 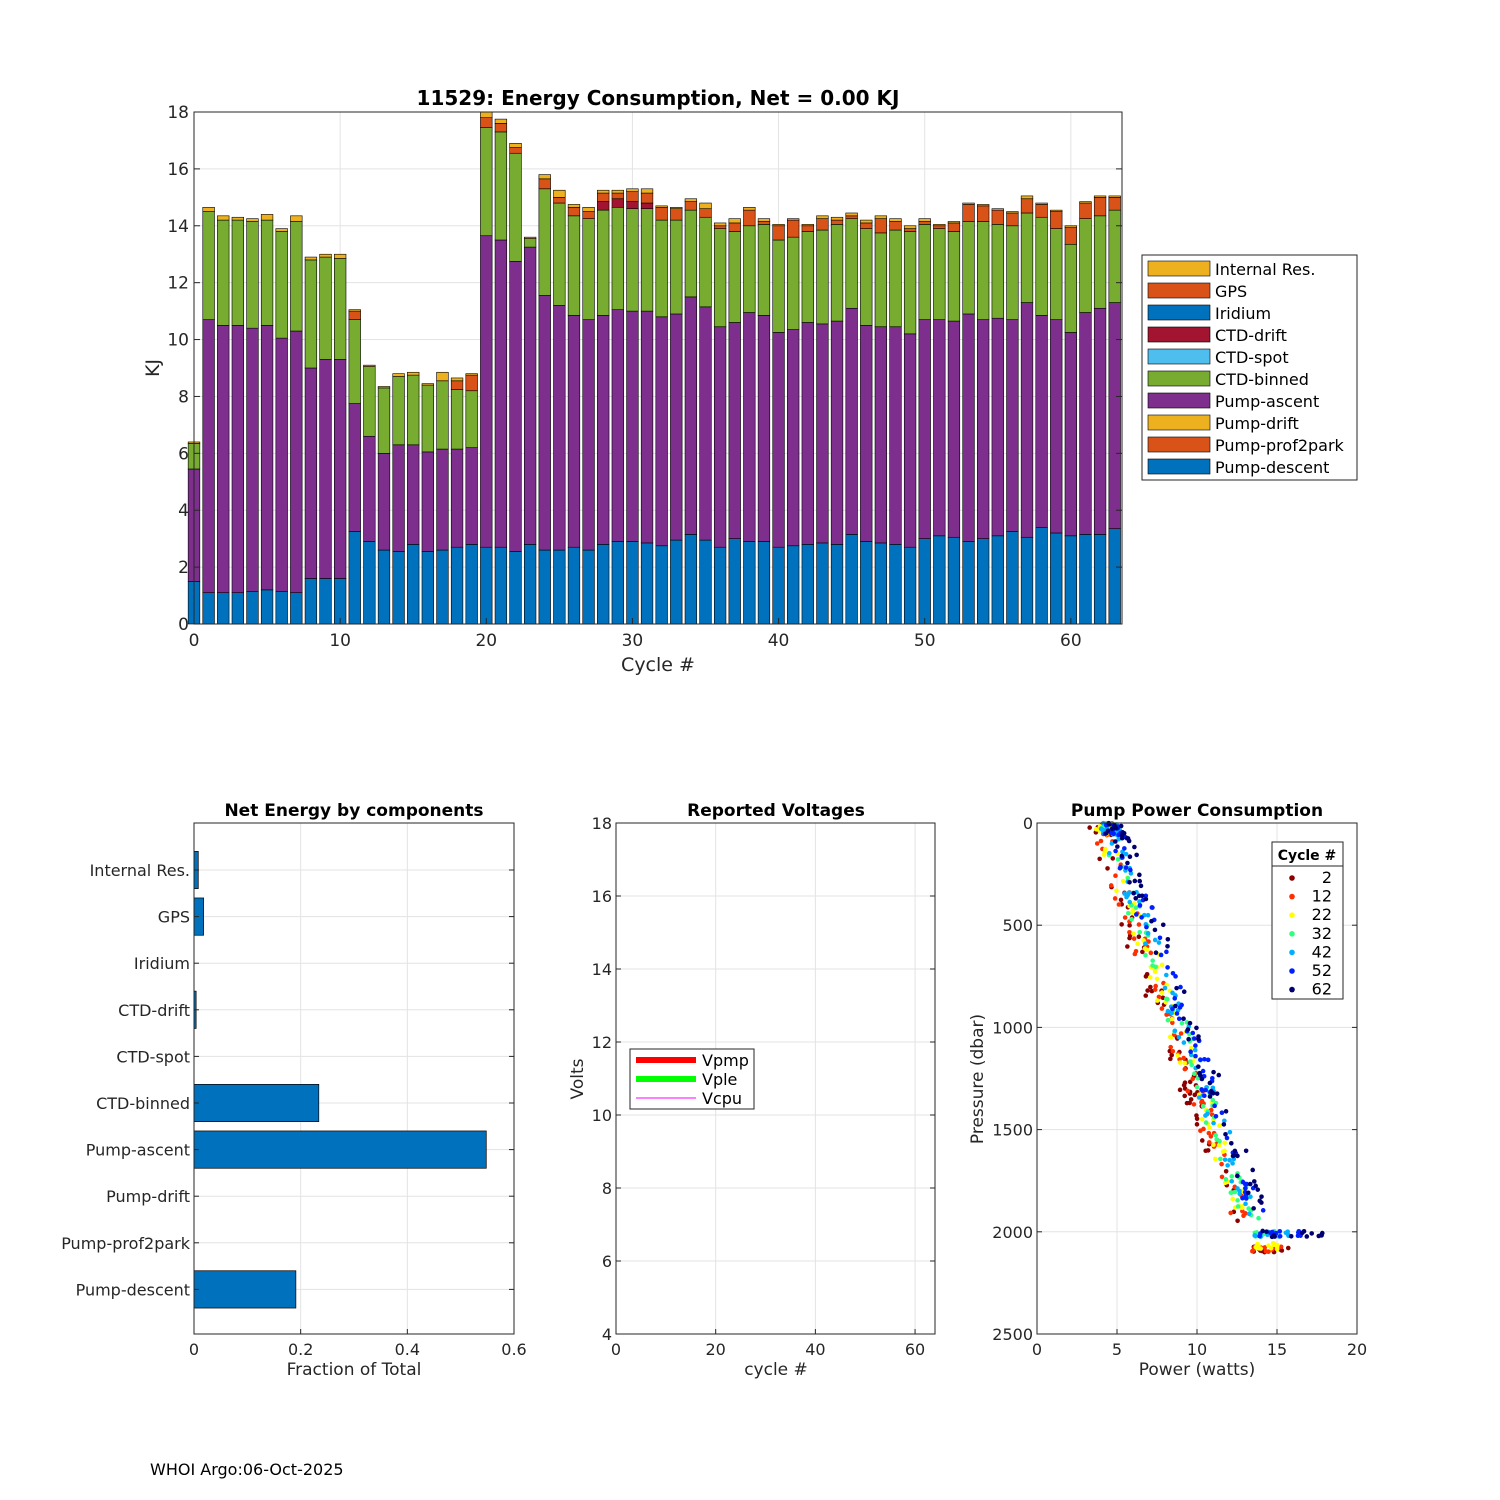 I want to click on components-grid, so click(x=354, y=1078).